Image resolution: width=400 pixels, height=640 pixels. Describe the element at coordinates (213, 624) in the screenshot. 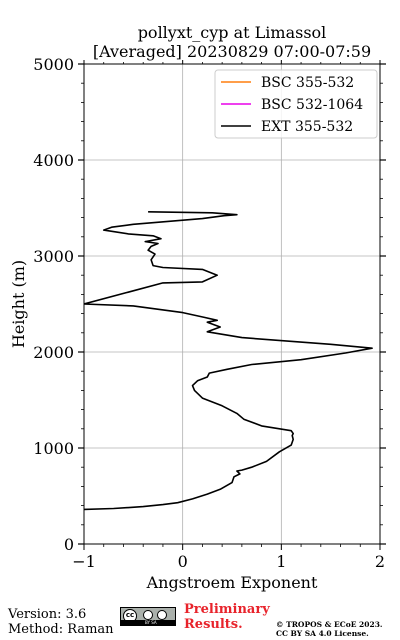

I see `preliminary-line2: Results.` at that location.